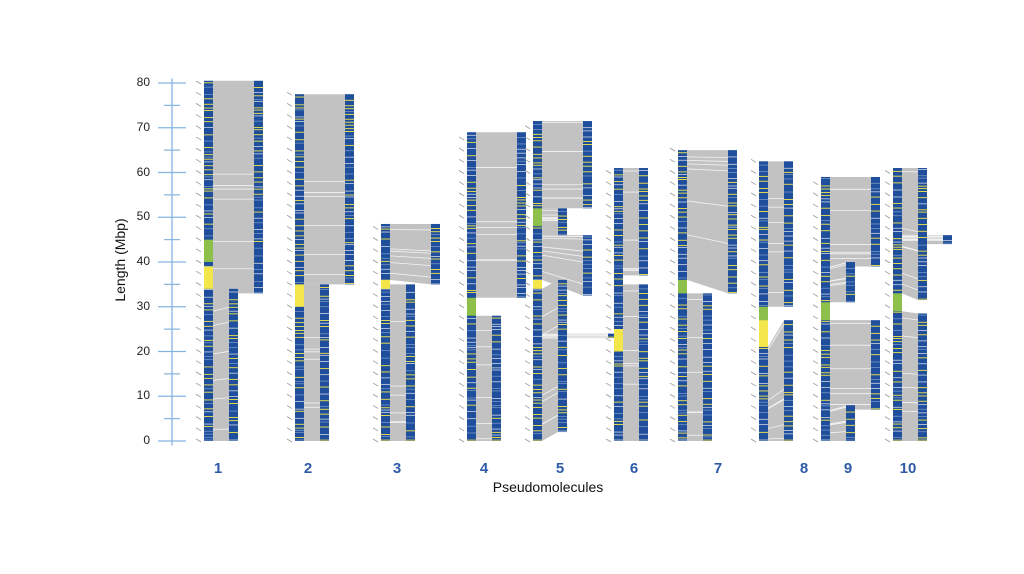 This screenshot has height=574, width=1024. I want to click on pseudomolecule-label: 1, so click(218, 468).